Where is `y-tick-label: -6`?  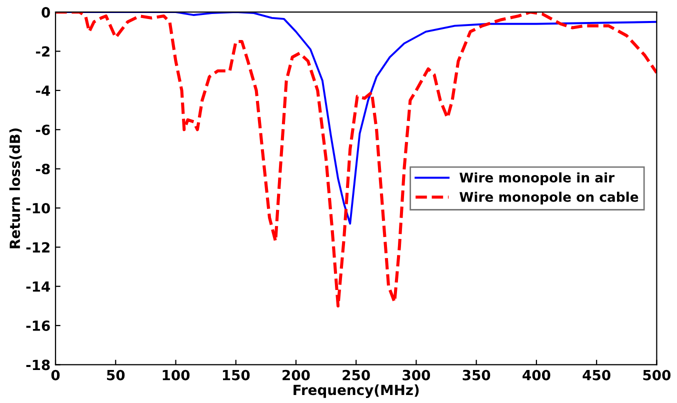
y-tick-label: -6 is located at coordinates (43, 130).